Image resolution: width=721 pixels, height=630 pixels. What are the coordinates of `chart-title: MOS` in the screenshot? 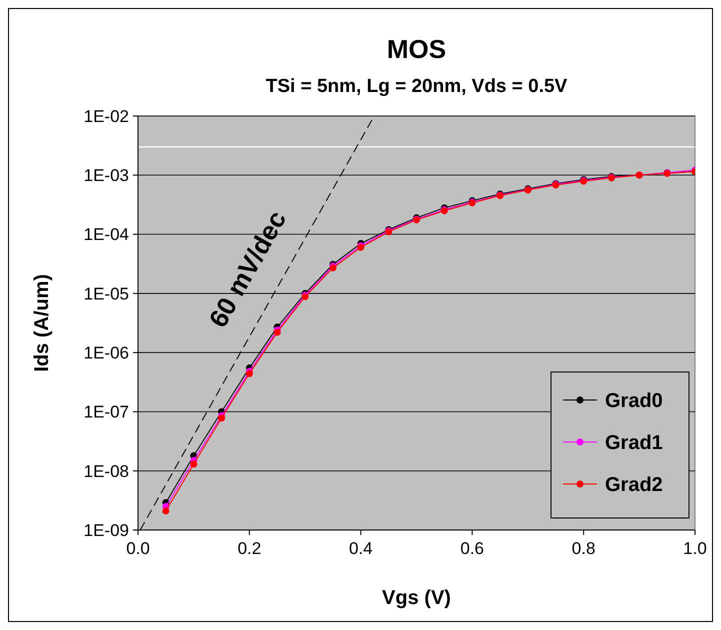 It's located at (416, 49).